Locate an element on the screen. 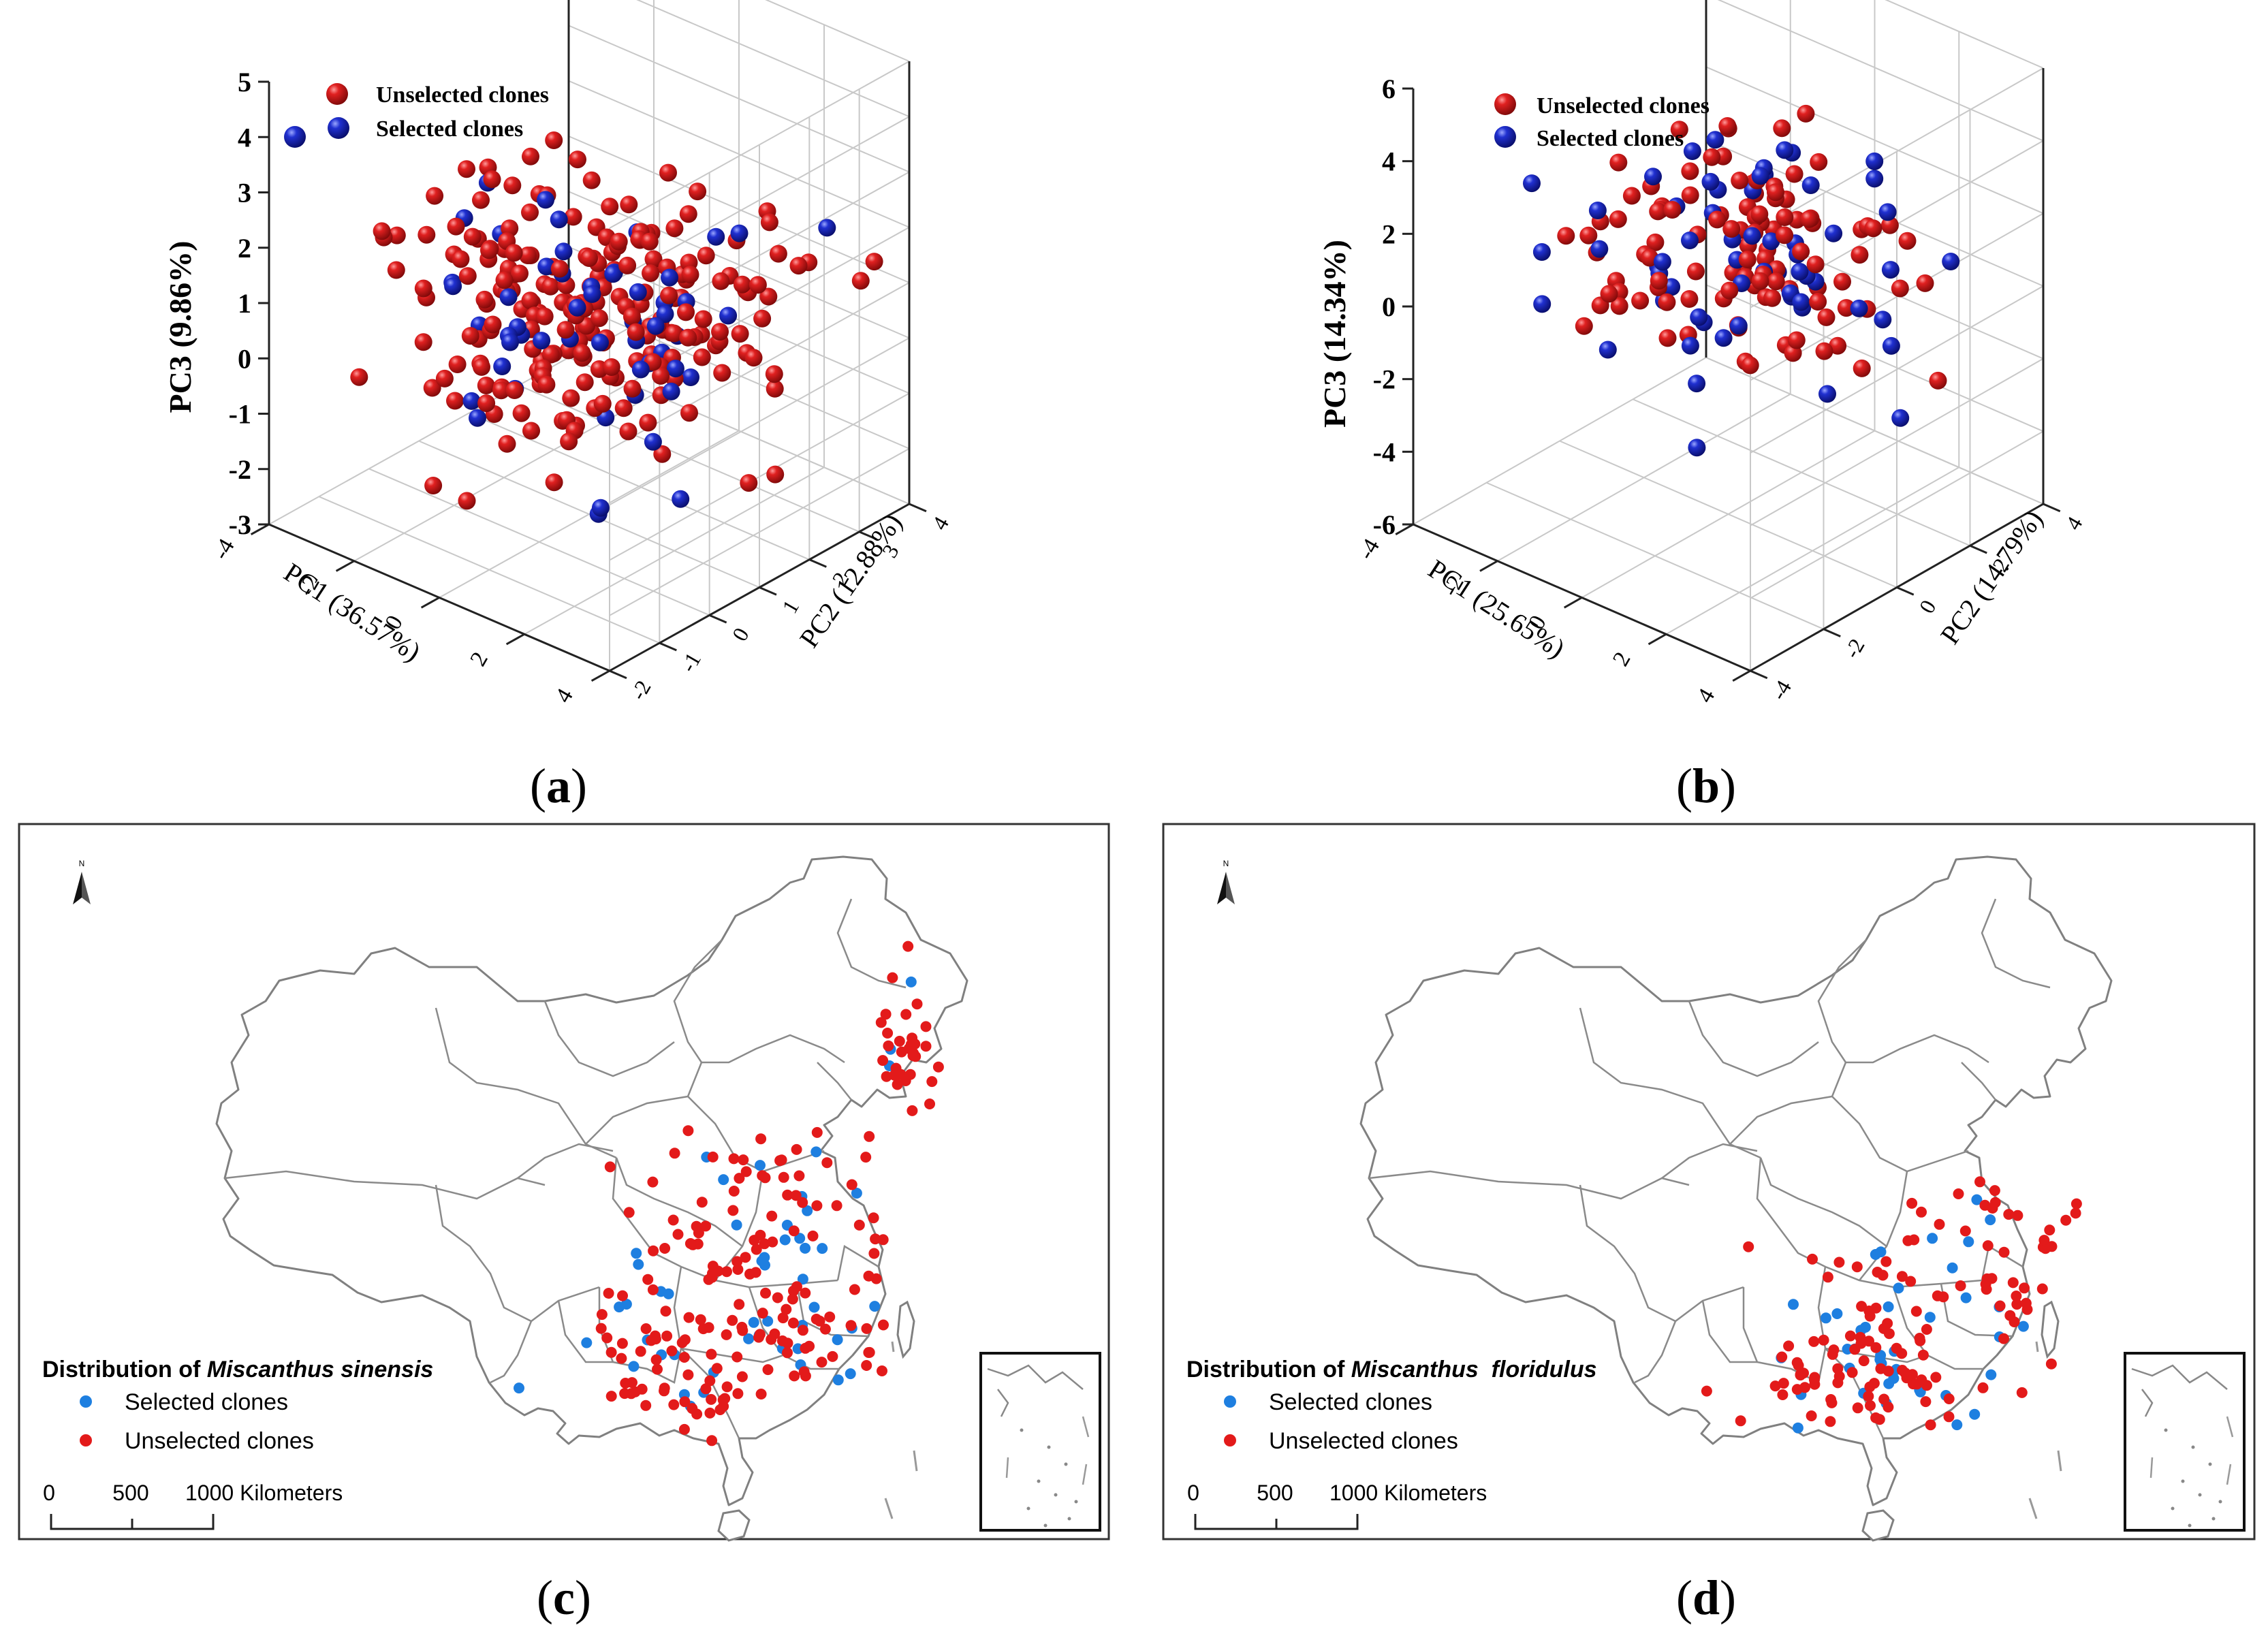  panel-c-legend-selected-label: Selected clones is located at coordinates (206, 1402).